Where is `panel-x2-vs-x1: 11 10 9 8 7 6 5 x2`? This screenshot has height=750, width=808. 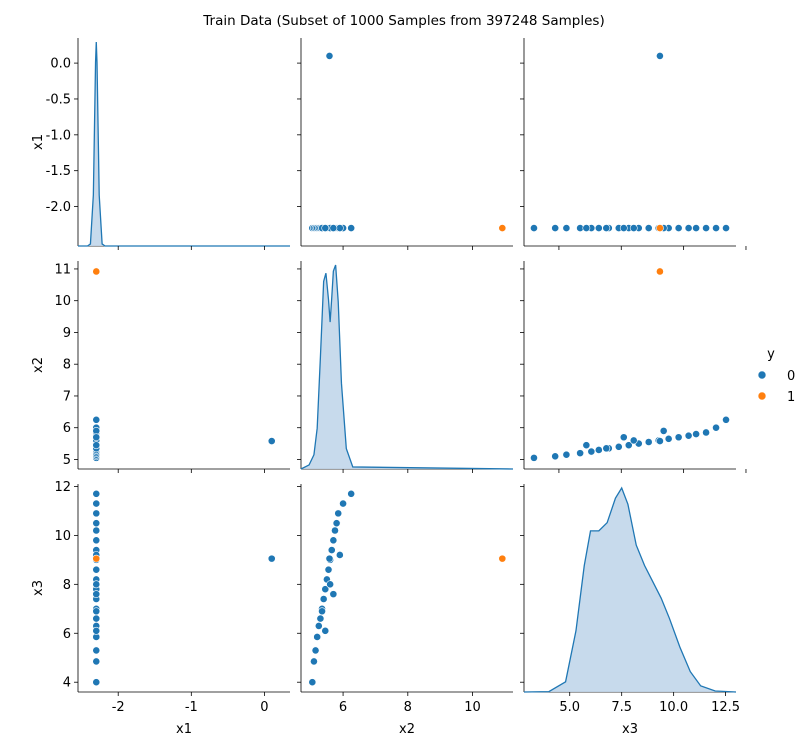 panel-x2-vs-x1: 11 10 9 8 7 6 5 x2 is located at coordinates (160, 367).